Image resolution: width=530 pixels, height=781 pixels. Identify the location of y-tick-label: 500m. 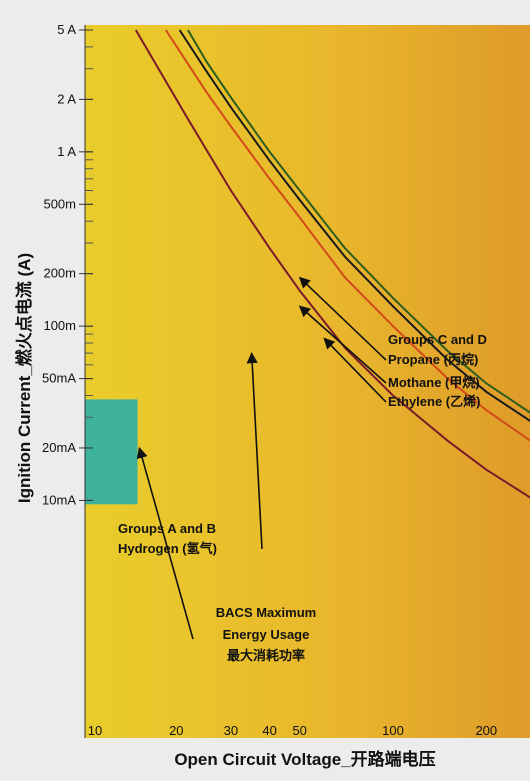
(59, 203).